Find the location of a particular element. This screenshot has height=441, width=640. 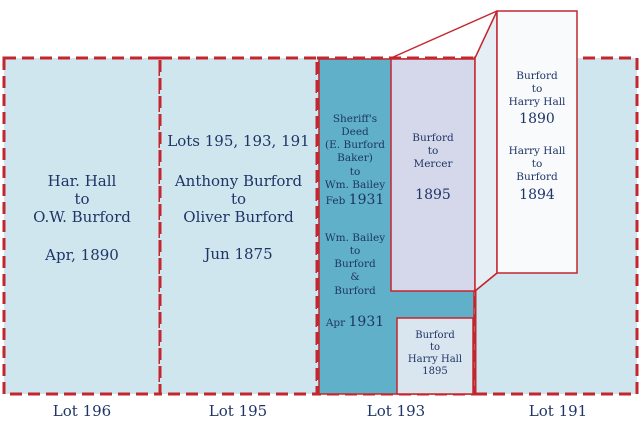

bailey-date: Apr 1931 is located at coordinates (355, 323).